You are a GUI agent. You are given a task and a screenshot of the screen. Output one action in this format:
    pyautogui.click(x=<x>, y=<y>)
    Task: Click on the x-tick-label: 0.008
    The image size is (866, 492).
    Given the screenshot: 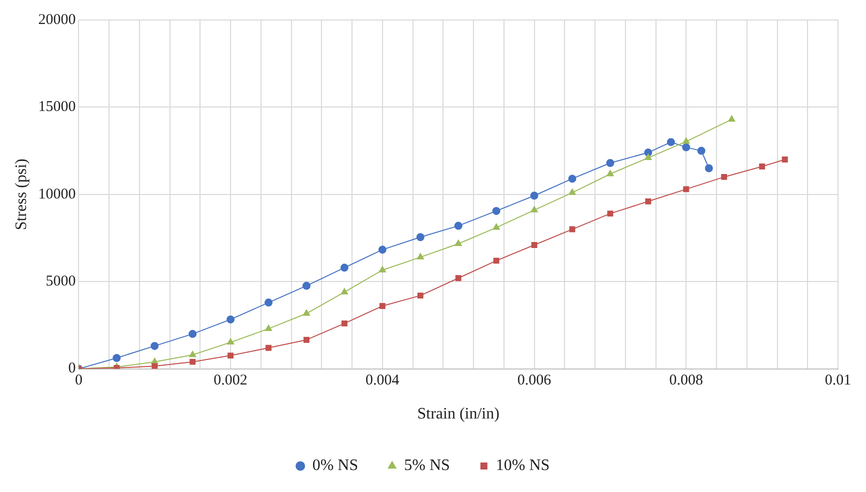 What is the action you would take?
    pyautogui.click(x=686, y=380)
    